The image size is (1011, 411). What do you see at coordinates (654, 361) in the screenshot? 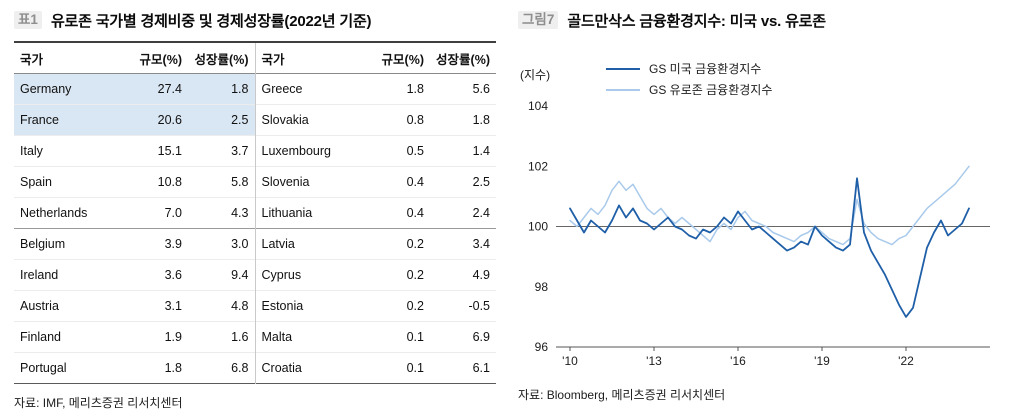
I see `svg-text: '13` at bounding box center [654, 361].